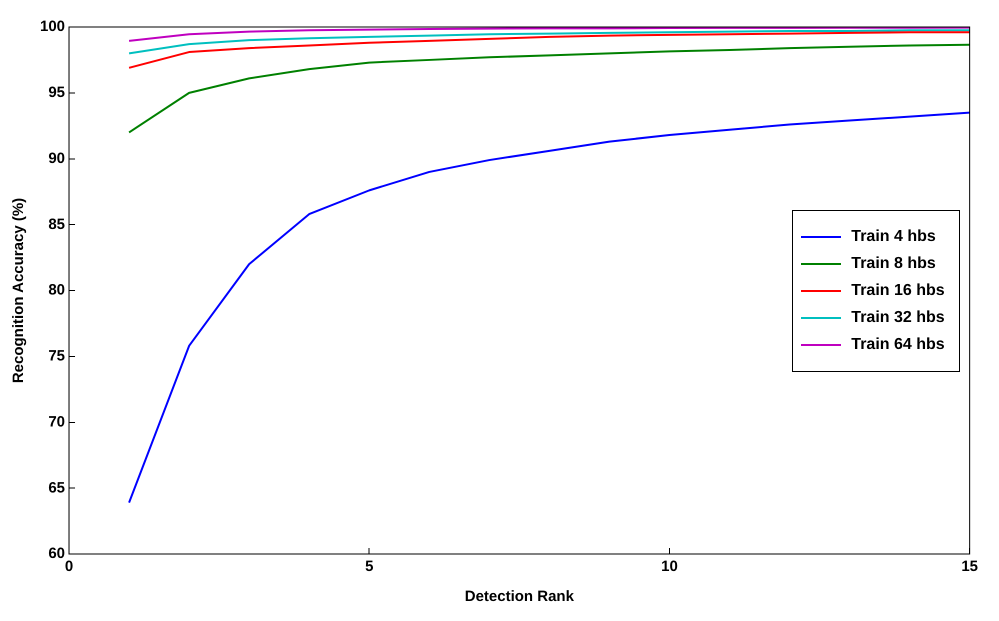  Describe the element at coordinates (898, 345) in the screenshot. I see `legend-label: Train 64 hbs` at that location.